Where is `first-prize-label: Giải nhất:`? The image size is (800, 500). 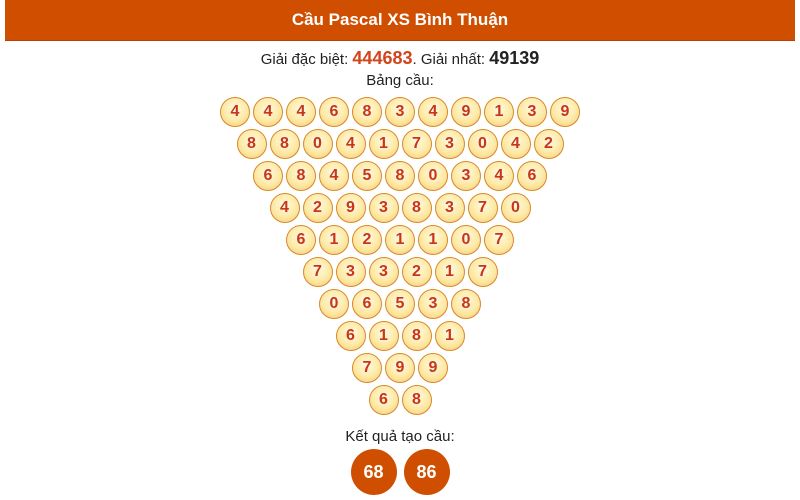 first-prize-label: Giải nhất: is located at coordinates (455, 59).